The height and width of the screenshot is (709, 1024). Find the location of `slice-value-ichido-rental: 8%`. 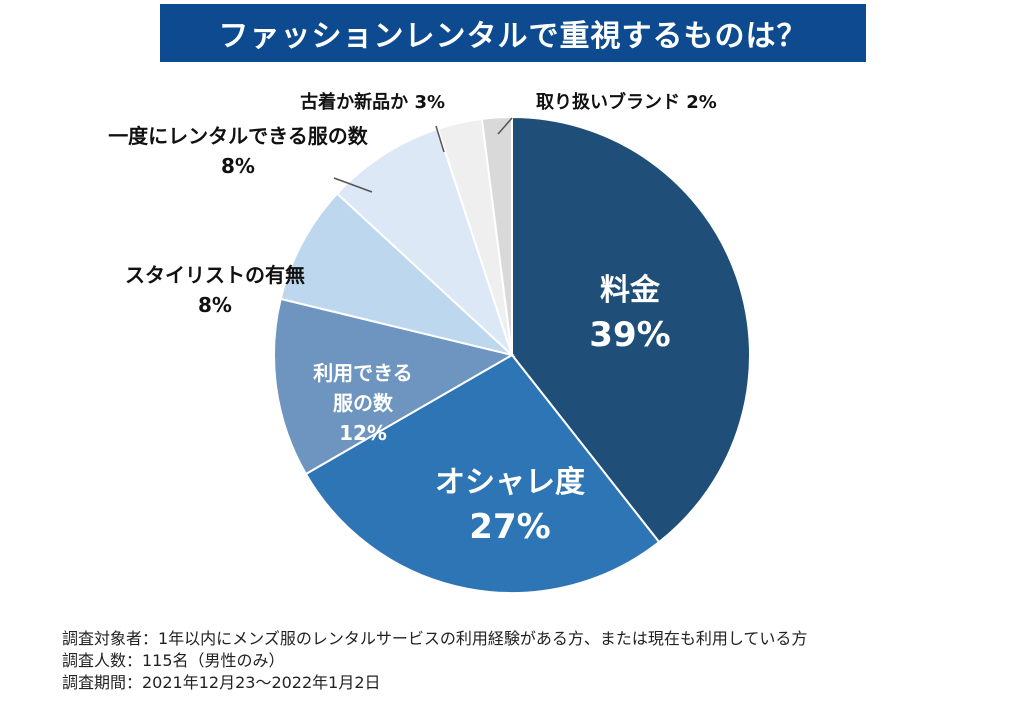

slice-value-ichido-rental: 8% is located at coordinates (238, 166).